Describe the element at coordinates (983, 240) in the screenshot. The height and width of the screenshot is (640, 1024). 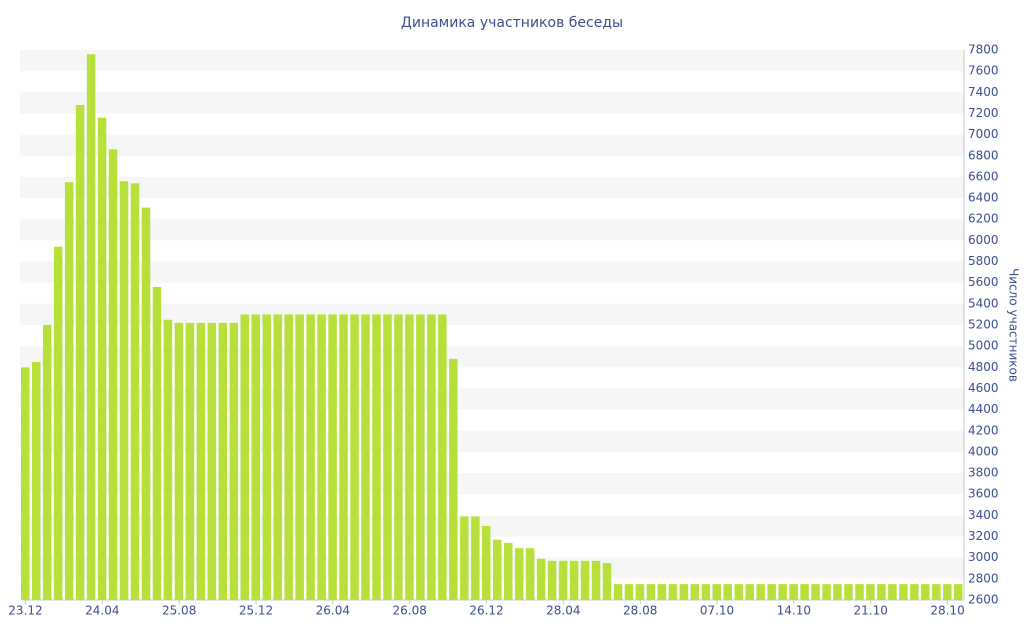
I see `y-tick-label: 6000` at that location.